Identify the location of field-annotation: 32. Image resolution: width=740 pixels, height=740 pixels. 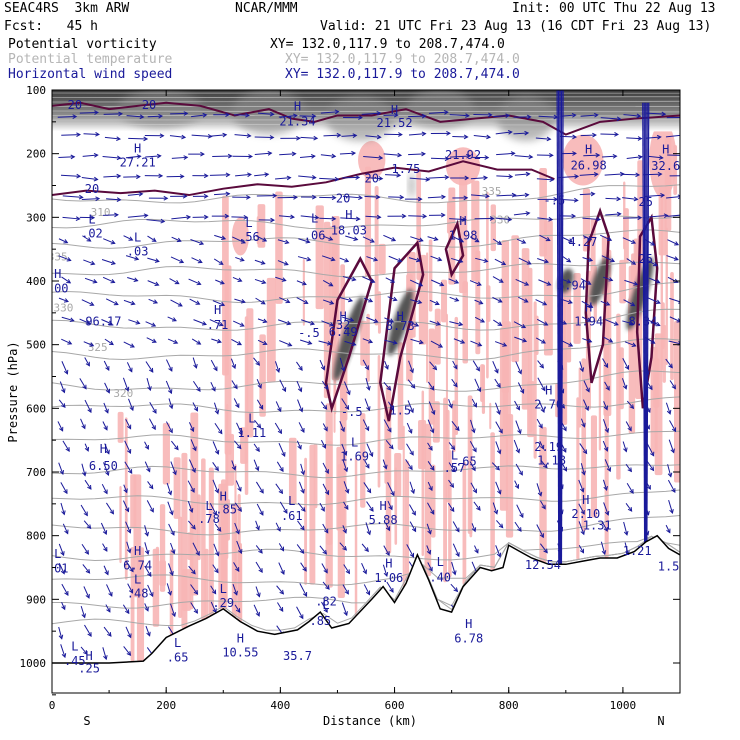
(343, 325).